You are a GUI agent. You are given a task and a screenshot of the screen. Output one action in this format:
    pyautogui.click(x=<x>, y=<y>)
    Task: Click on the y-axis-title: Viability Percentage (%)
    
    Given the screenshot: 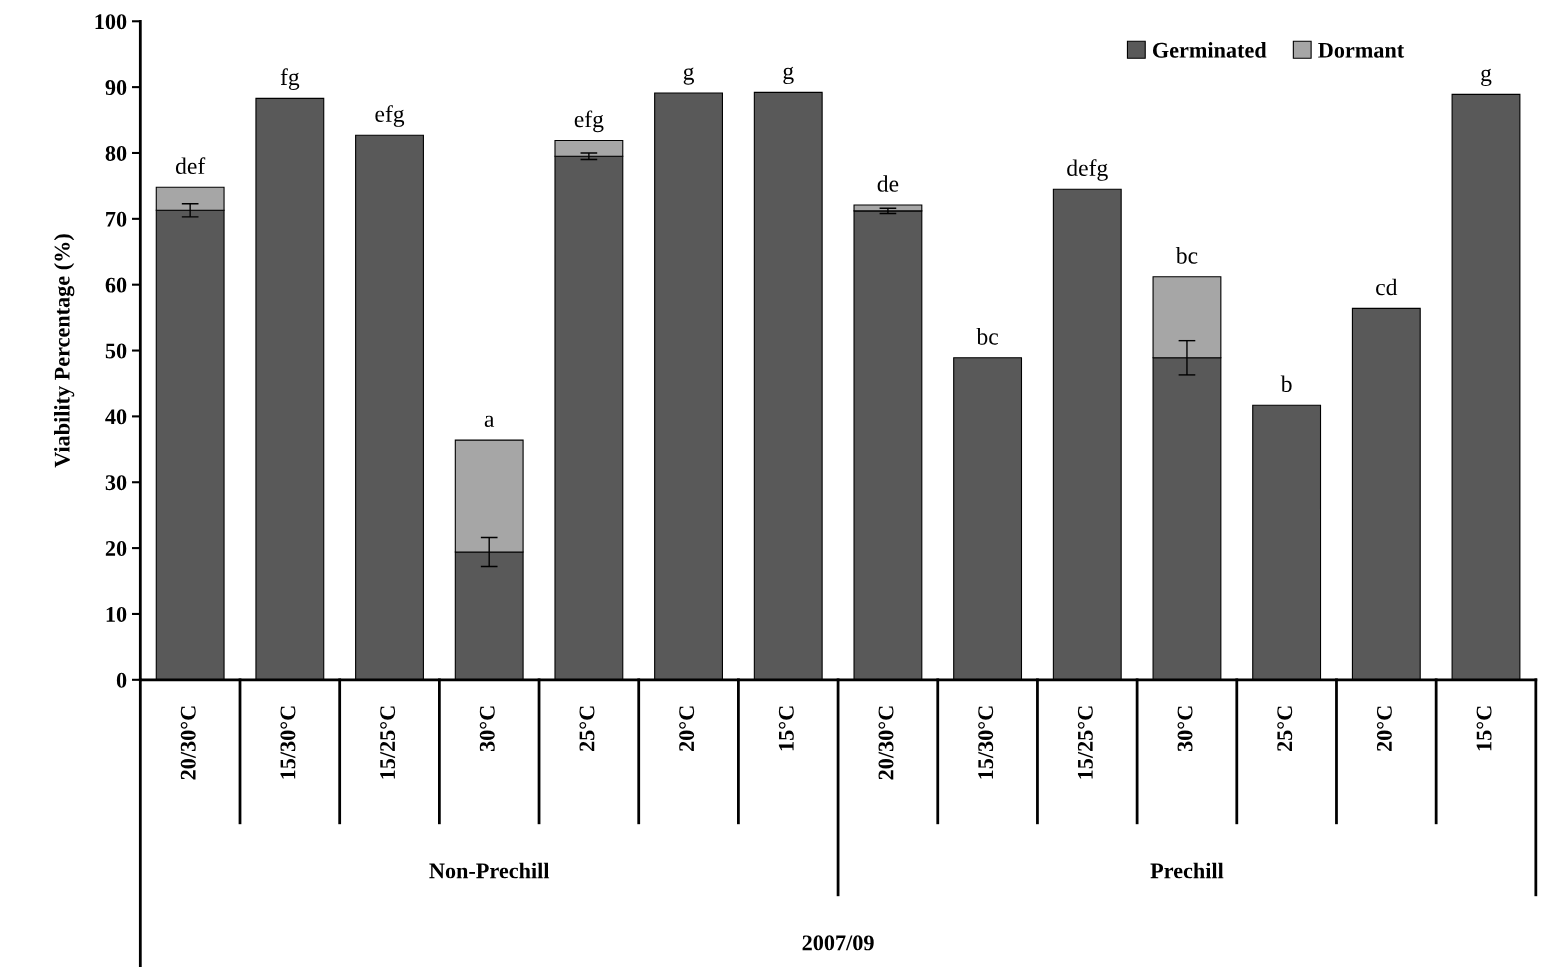 What is the action you would take?
    pyautogui.click(x=64, y=351)
    